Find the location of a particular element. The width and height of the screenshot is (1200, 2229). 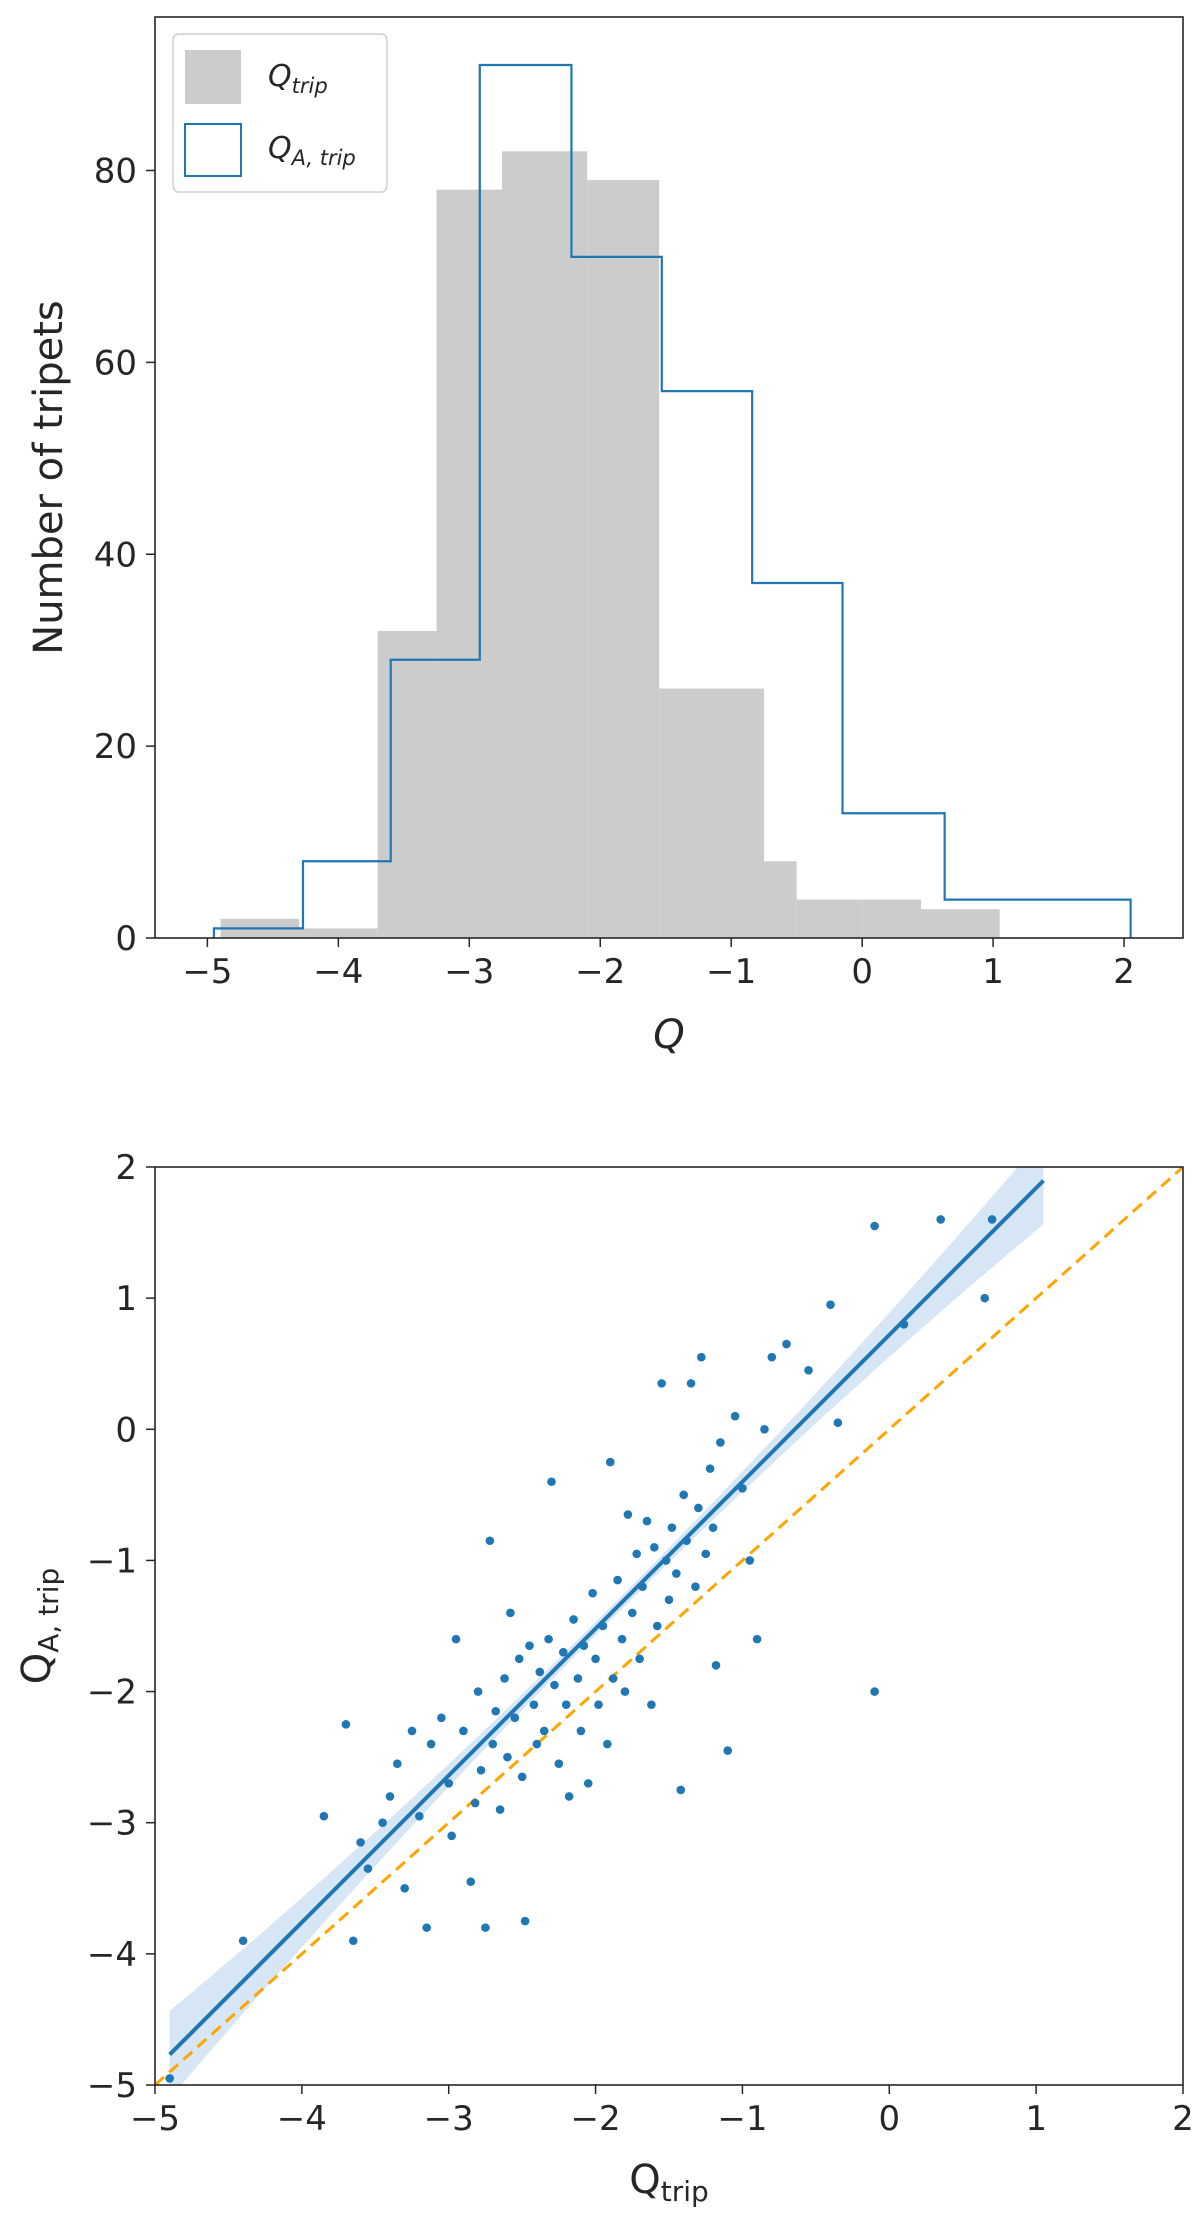

x-axis-label: Q is located at coordinates (668, 1035).